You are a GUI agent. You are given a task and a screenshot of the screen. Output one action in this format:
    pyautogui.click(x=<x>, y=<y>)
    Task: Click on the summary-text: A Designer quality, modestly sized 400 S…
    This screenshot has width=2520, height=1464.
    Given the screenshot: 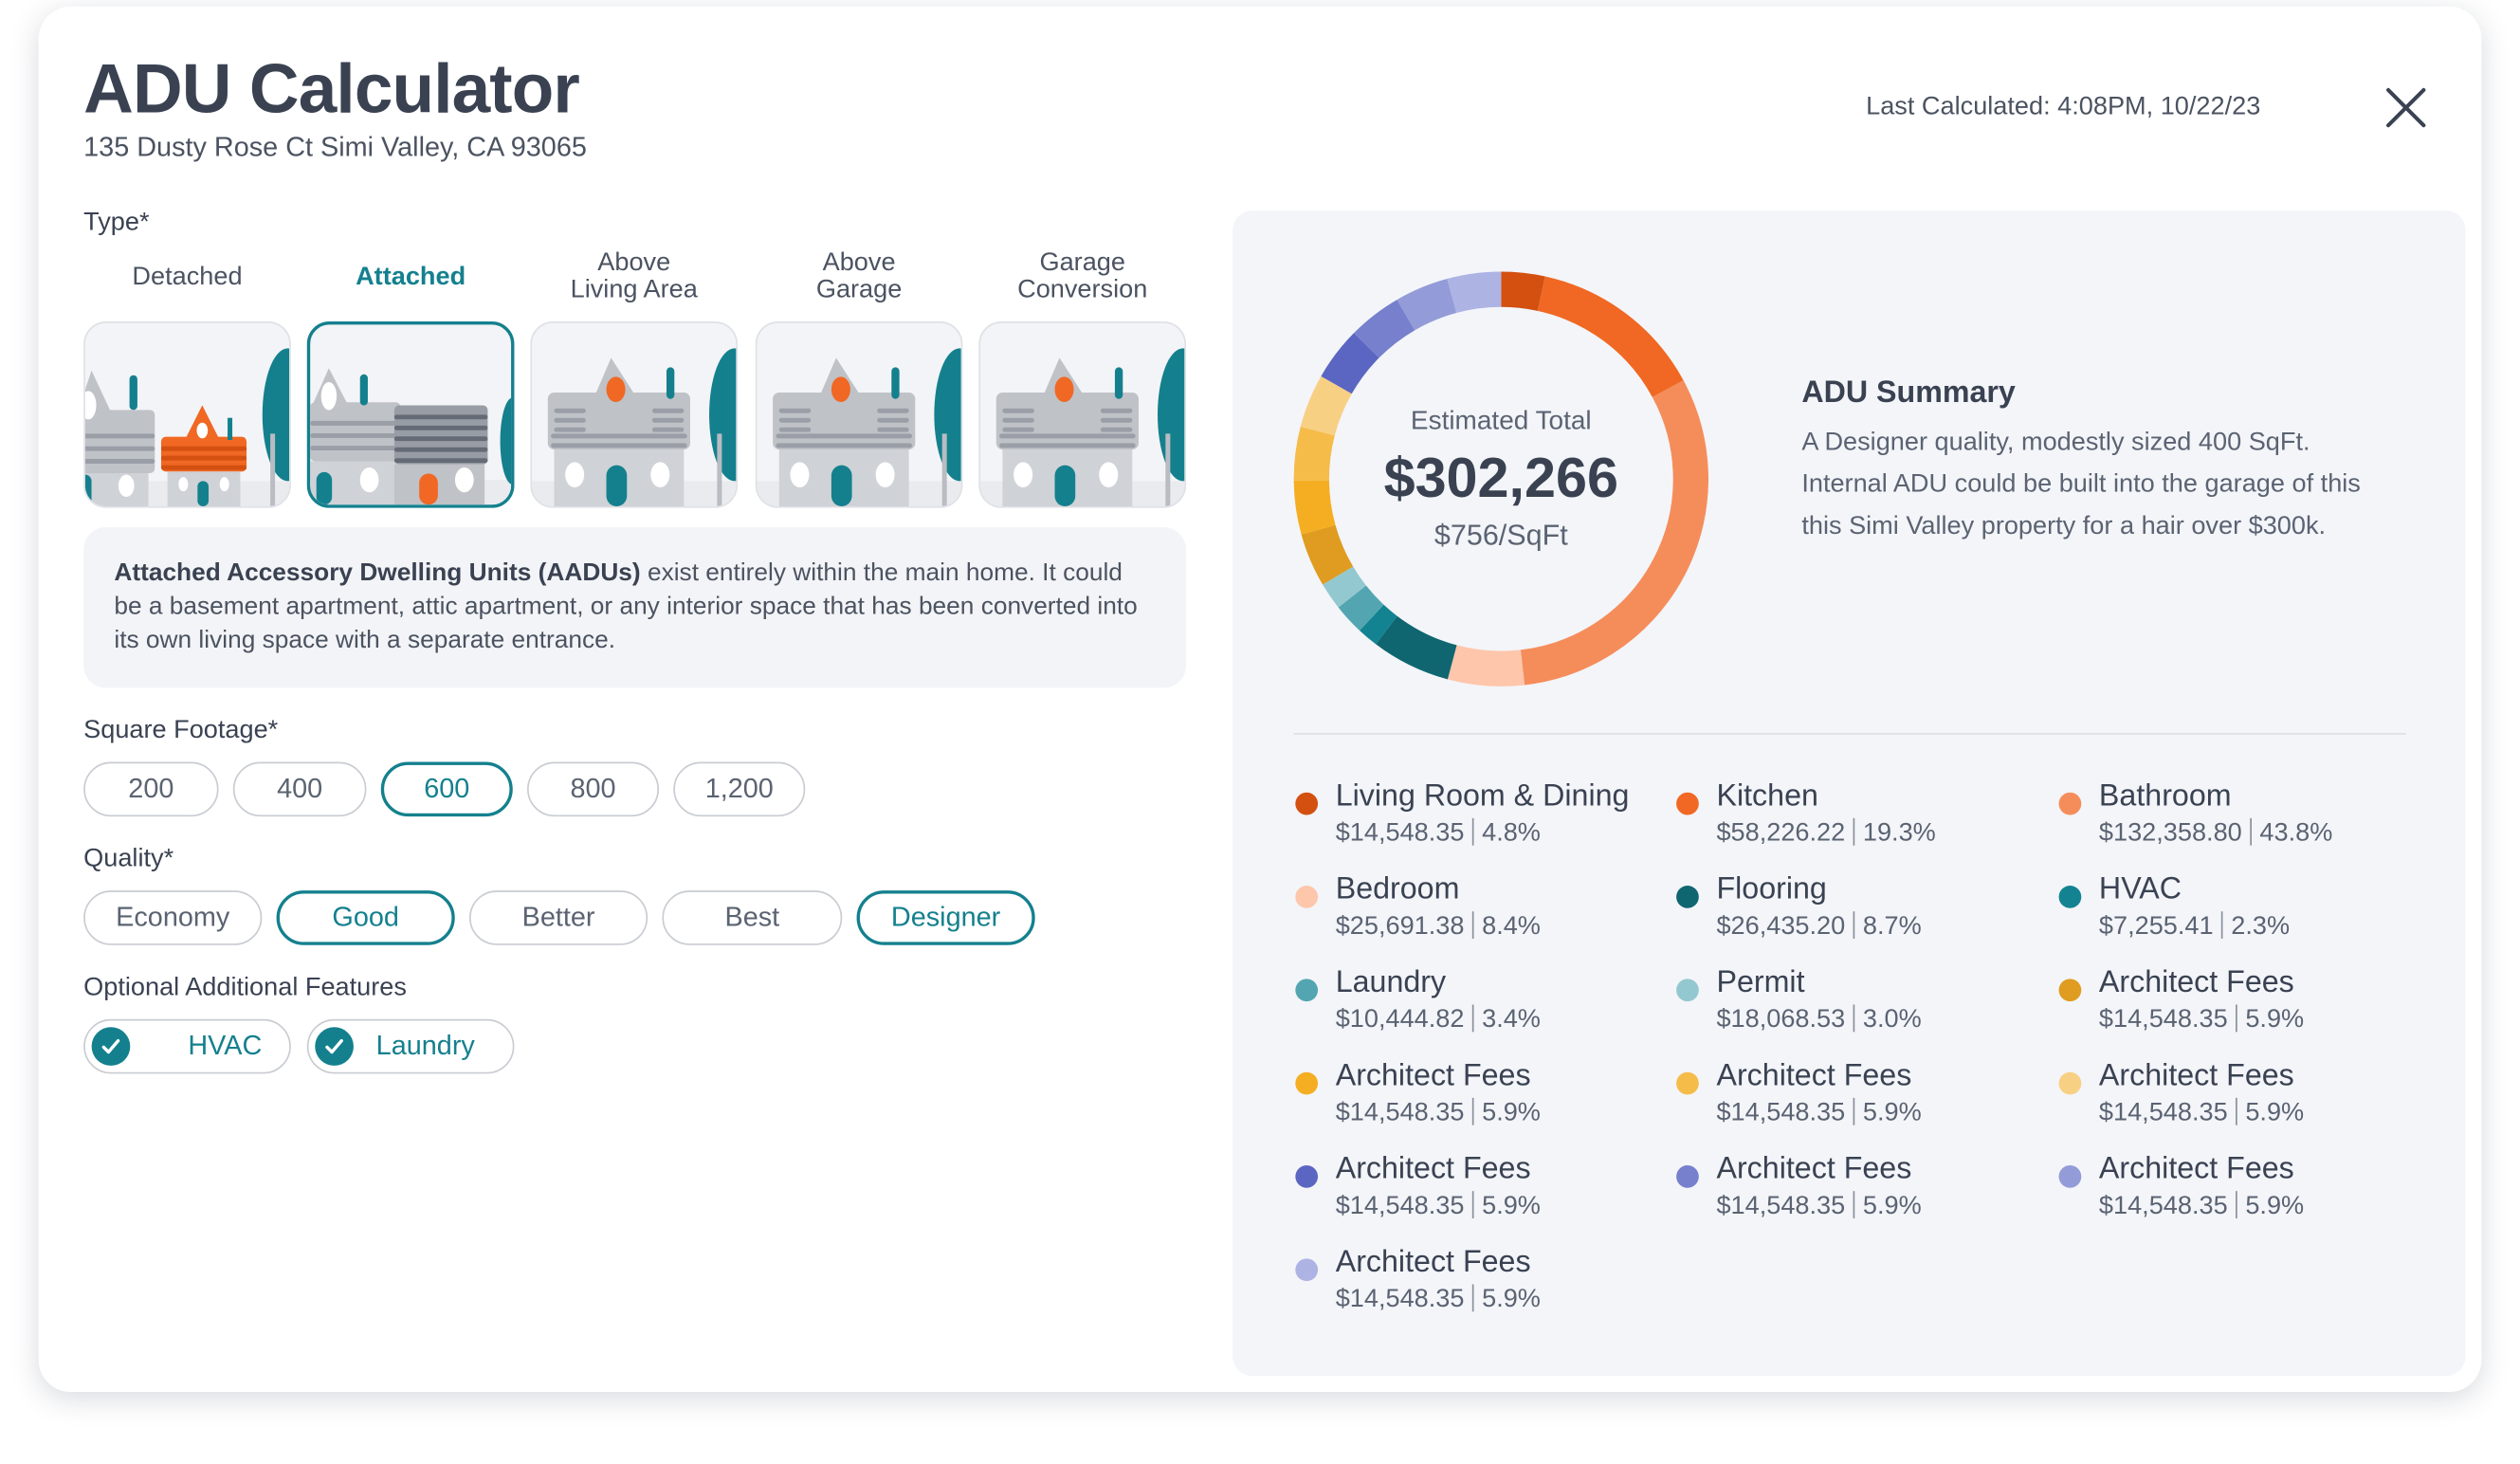 What is the action you would take?
    pyautogui.click(x=2081, y=484)
    